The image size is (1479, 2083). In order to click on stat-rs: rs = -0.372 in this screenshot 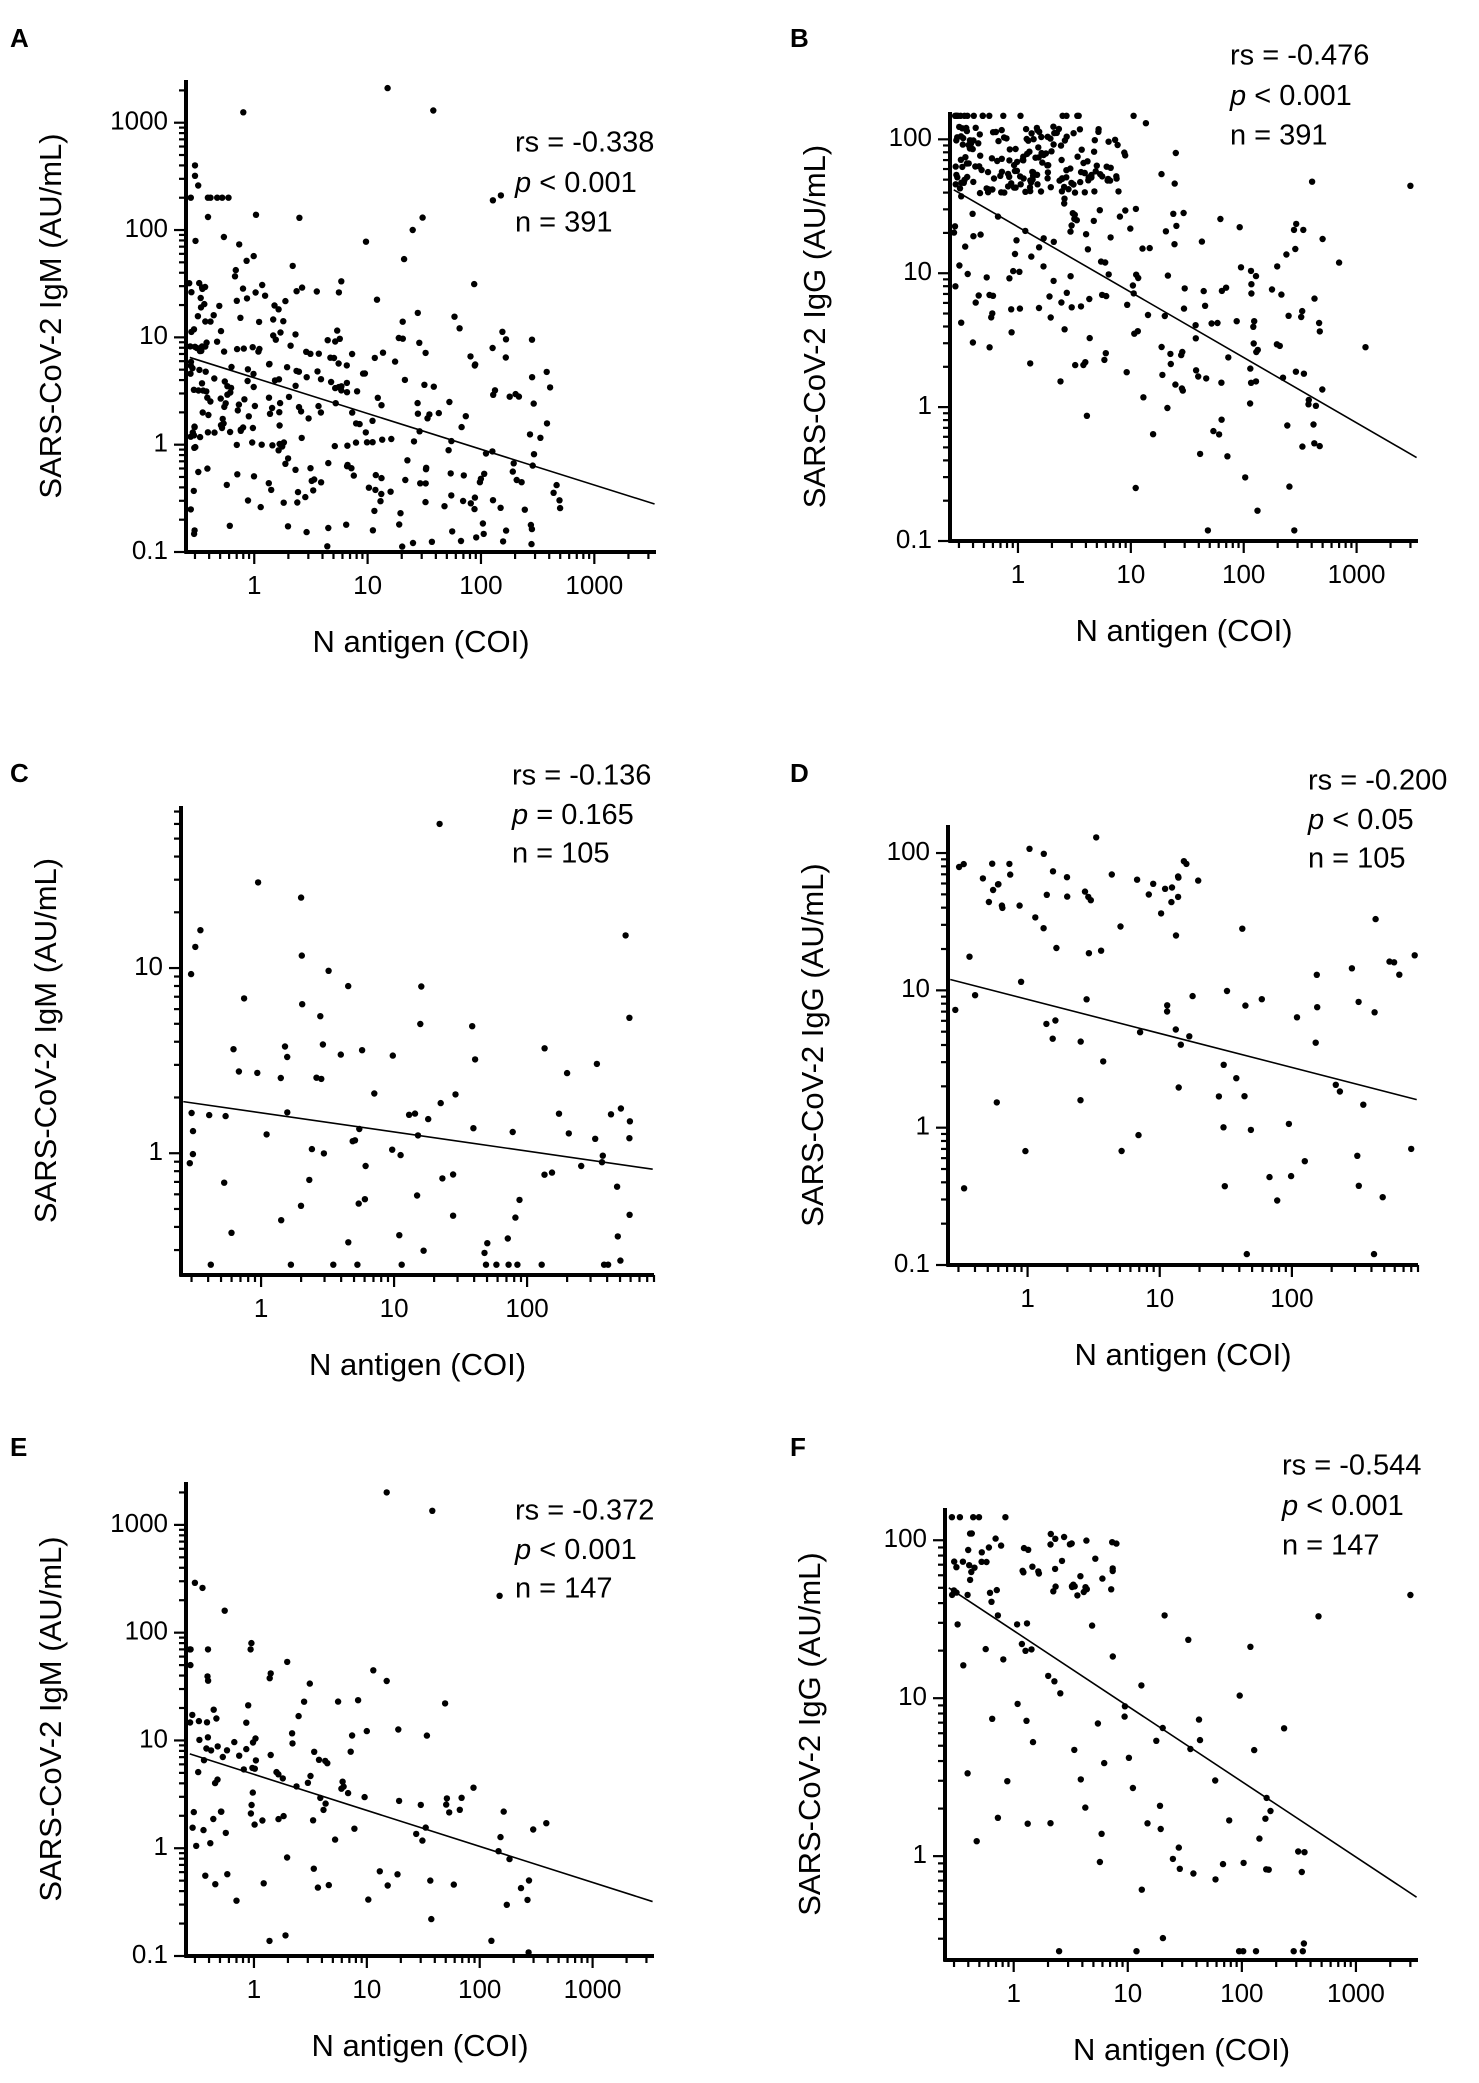, I will do `click(584, 1511)`.